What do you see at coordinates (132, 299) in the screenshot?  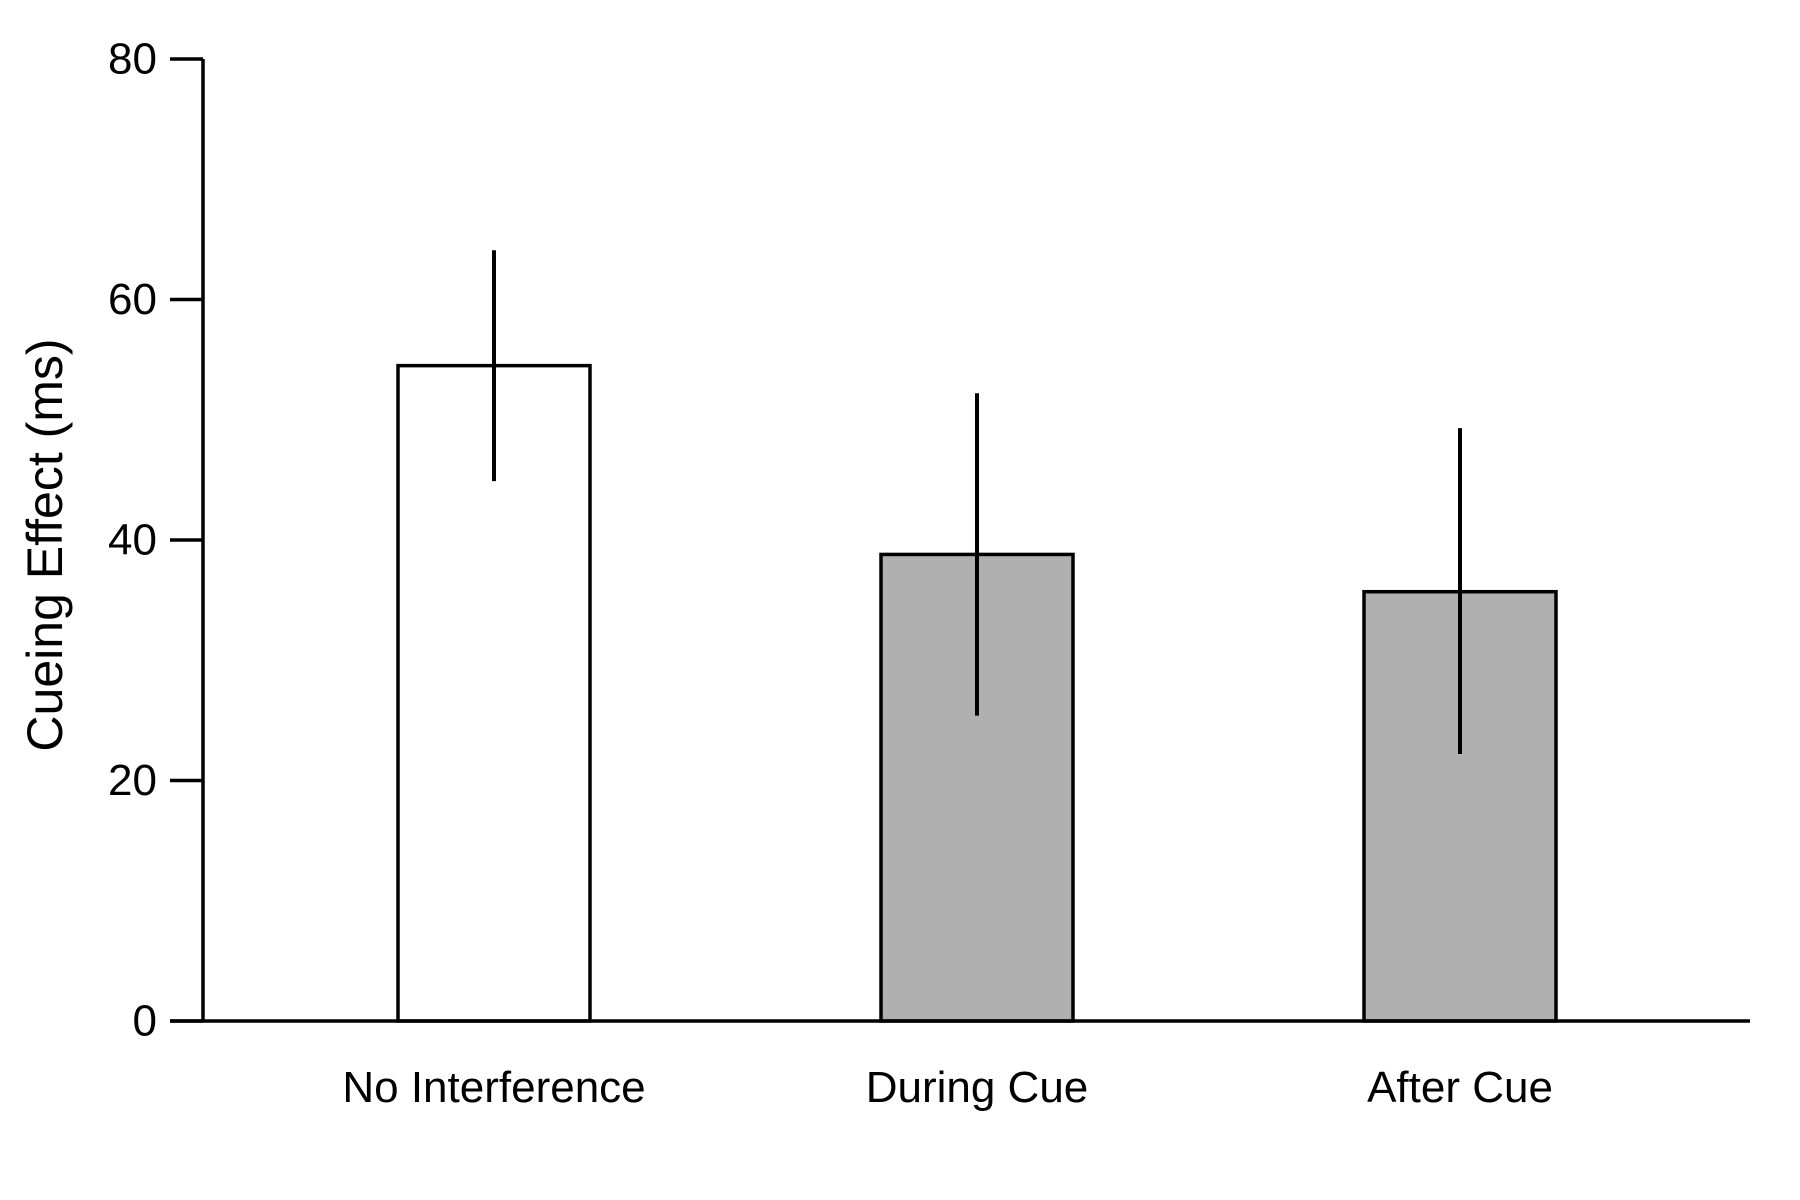 I see `y-tick-label: 60` at bounding box center [132, 299].